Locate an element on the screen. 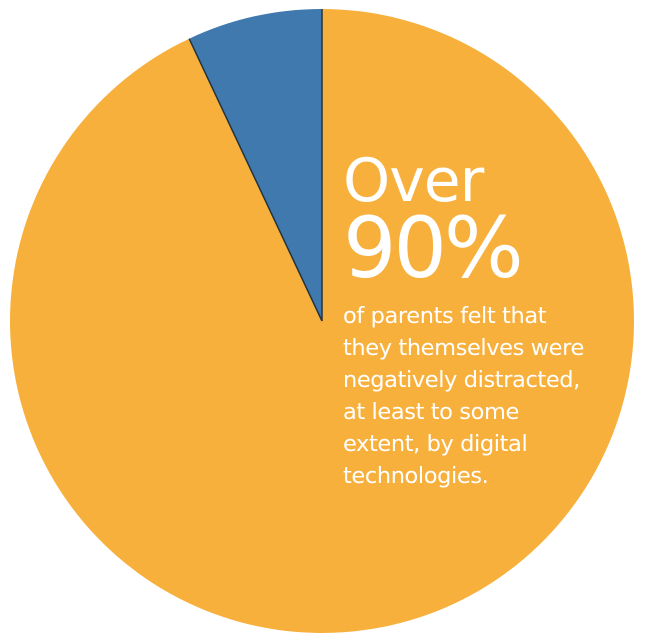 The width and height of the screenshot is (645, 635). description-line-3: negatively distracted, is located at coordinates (461, 380).